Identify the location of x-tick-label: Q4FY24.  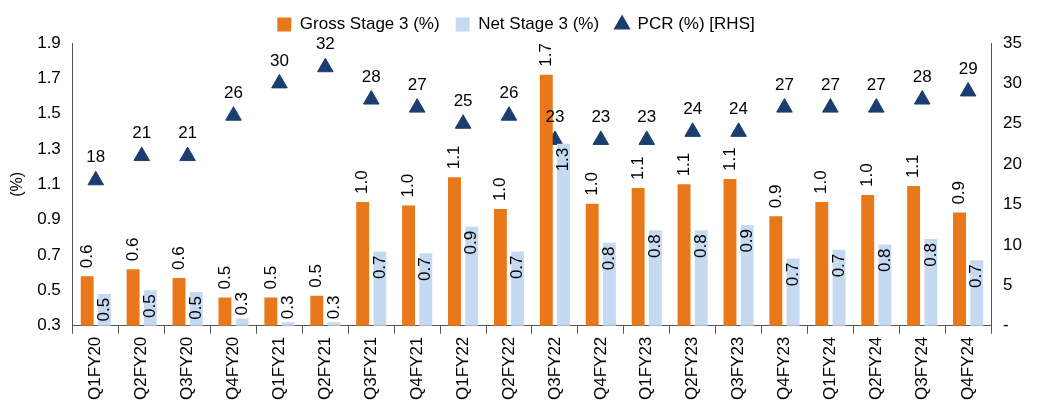
(967, 368).